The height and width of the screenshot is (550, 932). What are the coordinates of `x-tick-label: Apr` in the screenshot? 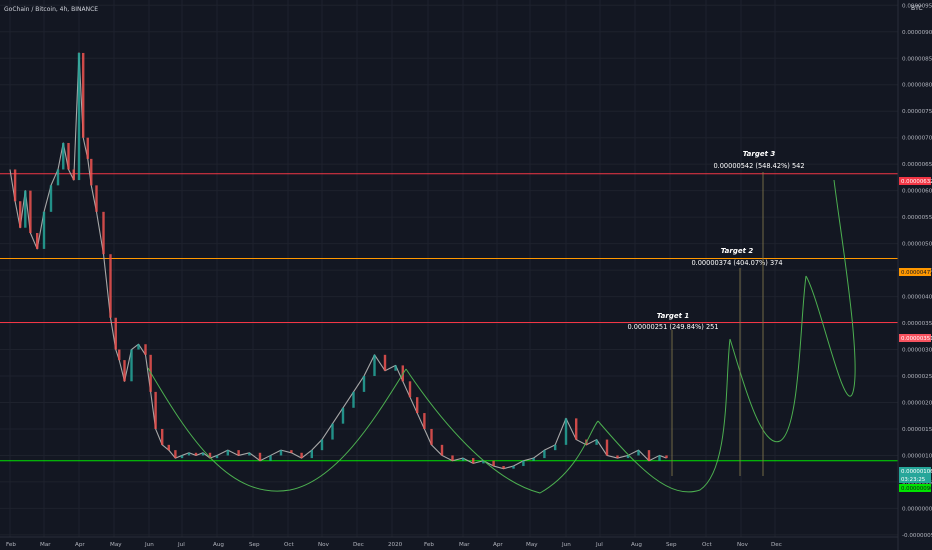 It's located at (498, 545).